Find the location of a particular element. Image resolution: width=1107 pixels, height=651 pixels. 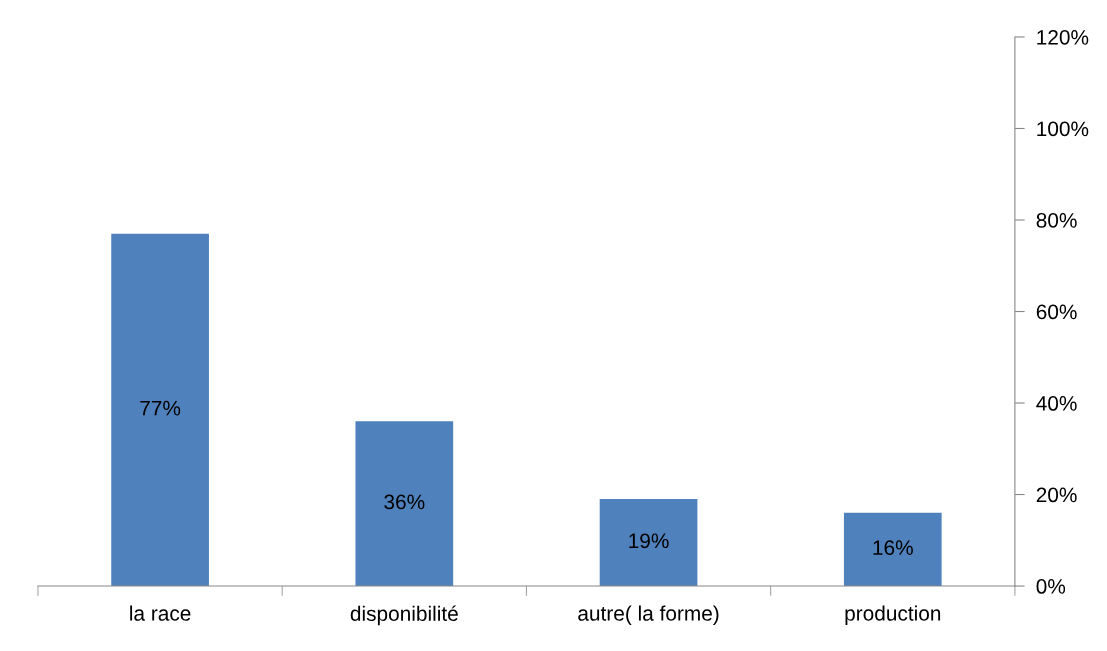

data-label: 36% is located at coordinates (404, 502).